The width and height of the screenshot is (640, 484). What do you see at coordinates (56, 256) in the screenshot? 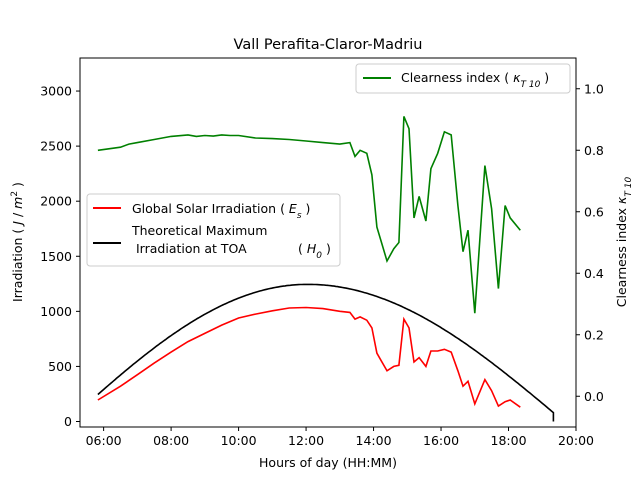
I see `y-left-tick-label: 1500` at bounding box center [56, 256].